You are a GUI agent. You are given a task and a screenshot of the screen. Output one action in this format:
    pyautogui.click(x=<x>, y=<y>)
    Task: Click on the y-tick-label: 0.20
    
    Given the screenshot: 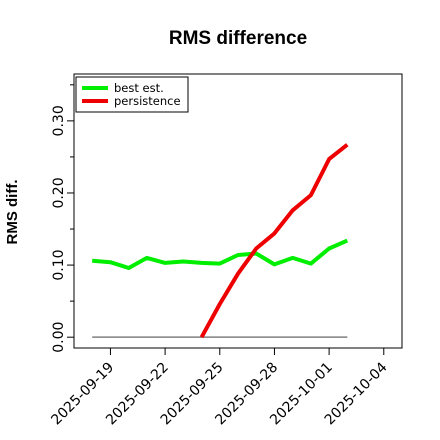 What is the action you would take?
    pyautogui.click(x=59, y=192)
    